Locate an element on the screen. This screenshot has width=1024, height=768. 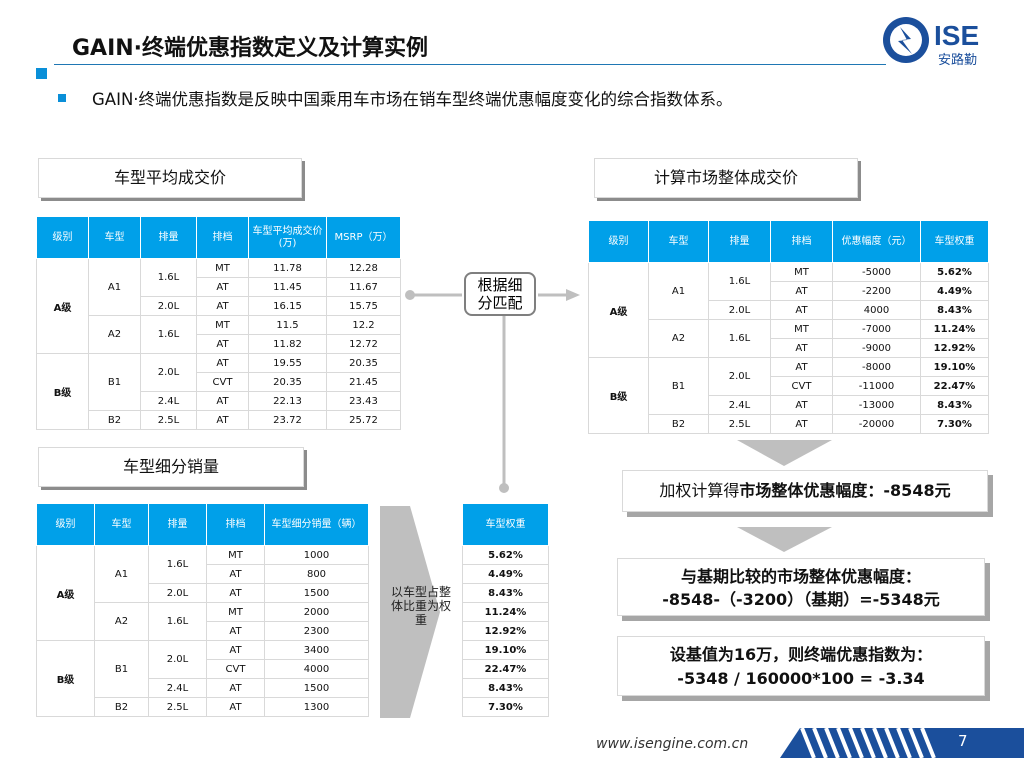
table-cell: 800 is located at coordinates (316, 574).